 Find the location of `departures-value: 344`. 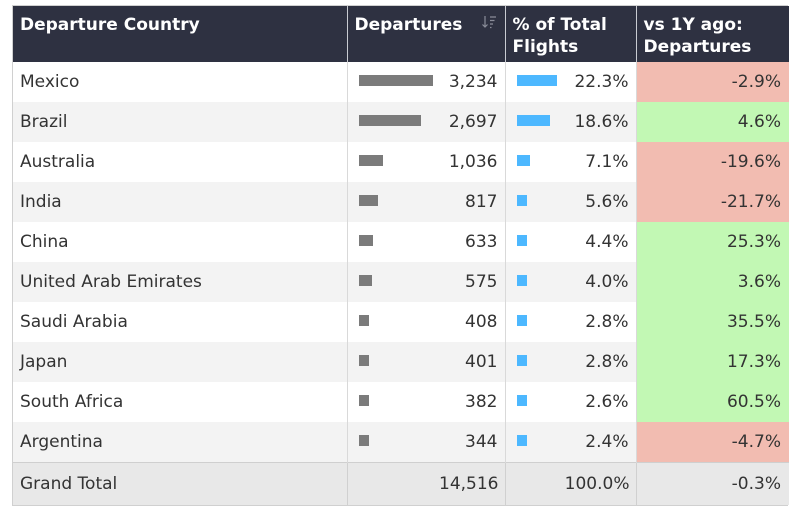

departures-value: 344 is located at coordinates (481, 442).